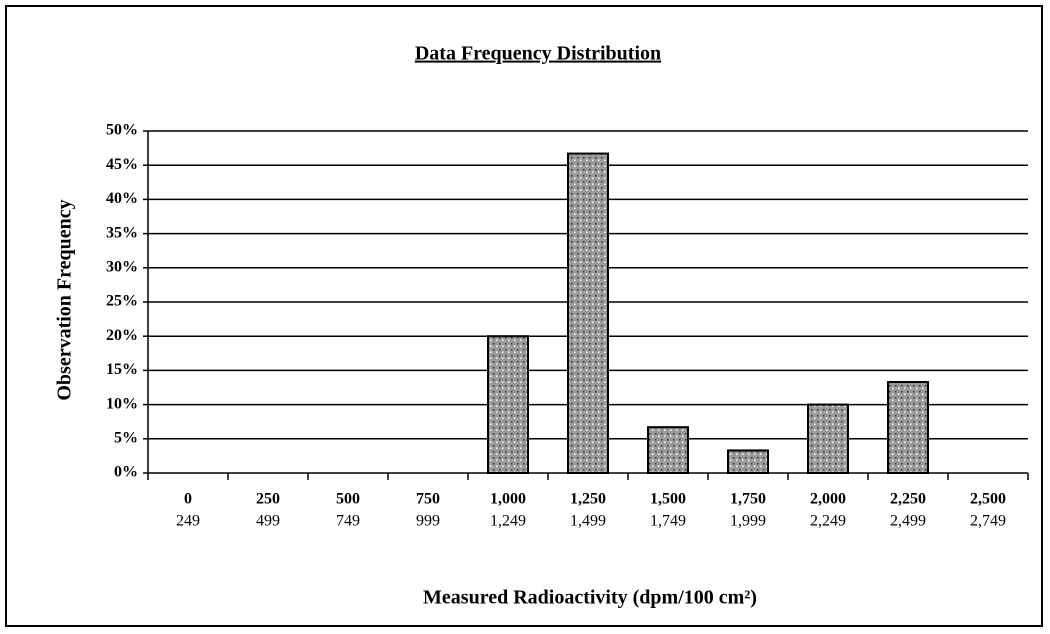 The width and height of the screenshot is (1050, 634). I want to click on y-tick-label: 20%, so click(122, 335).